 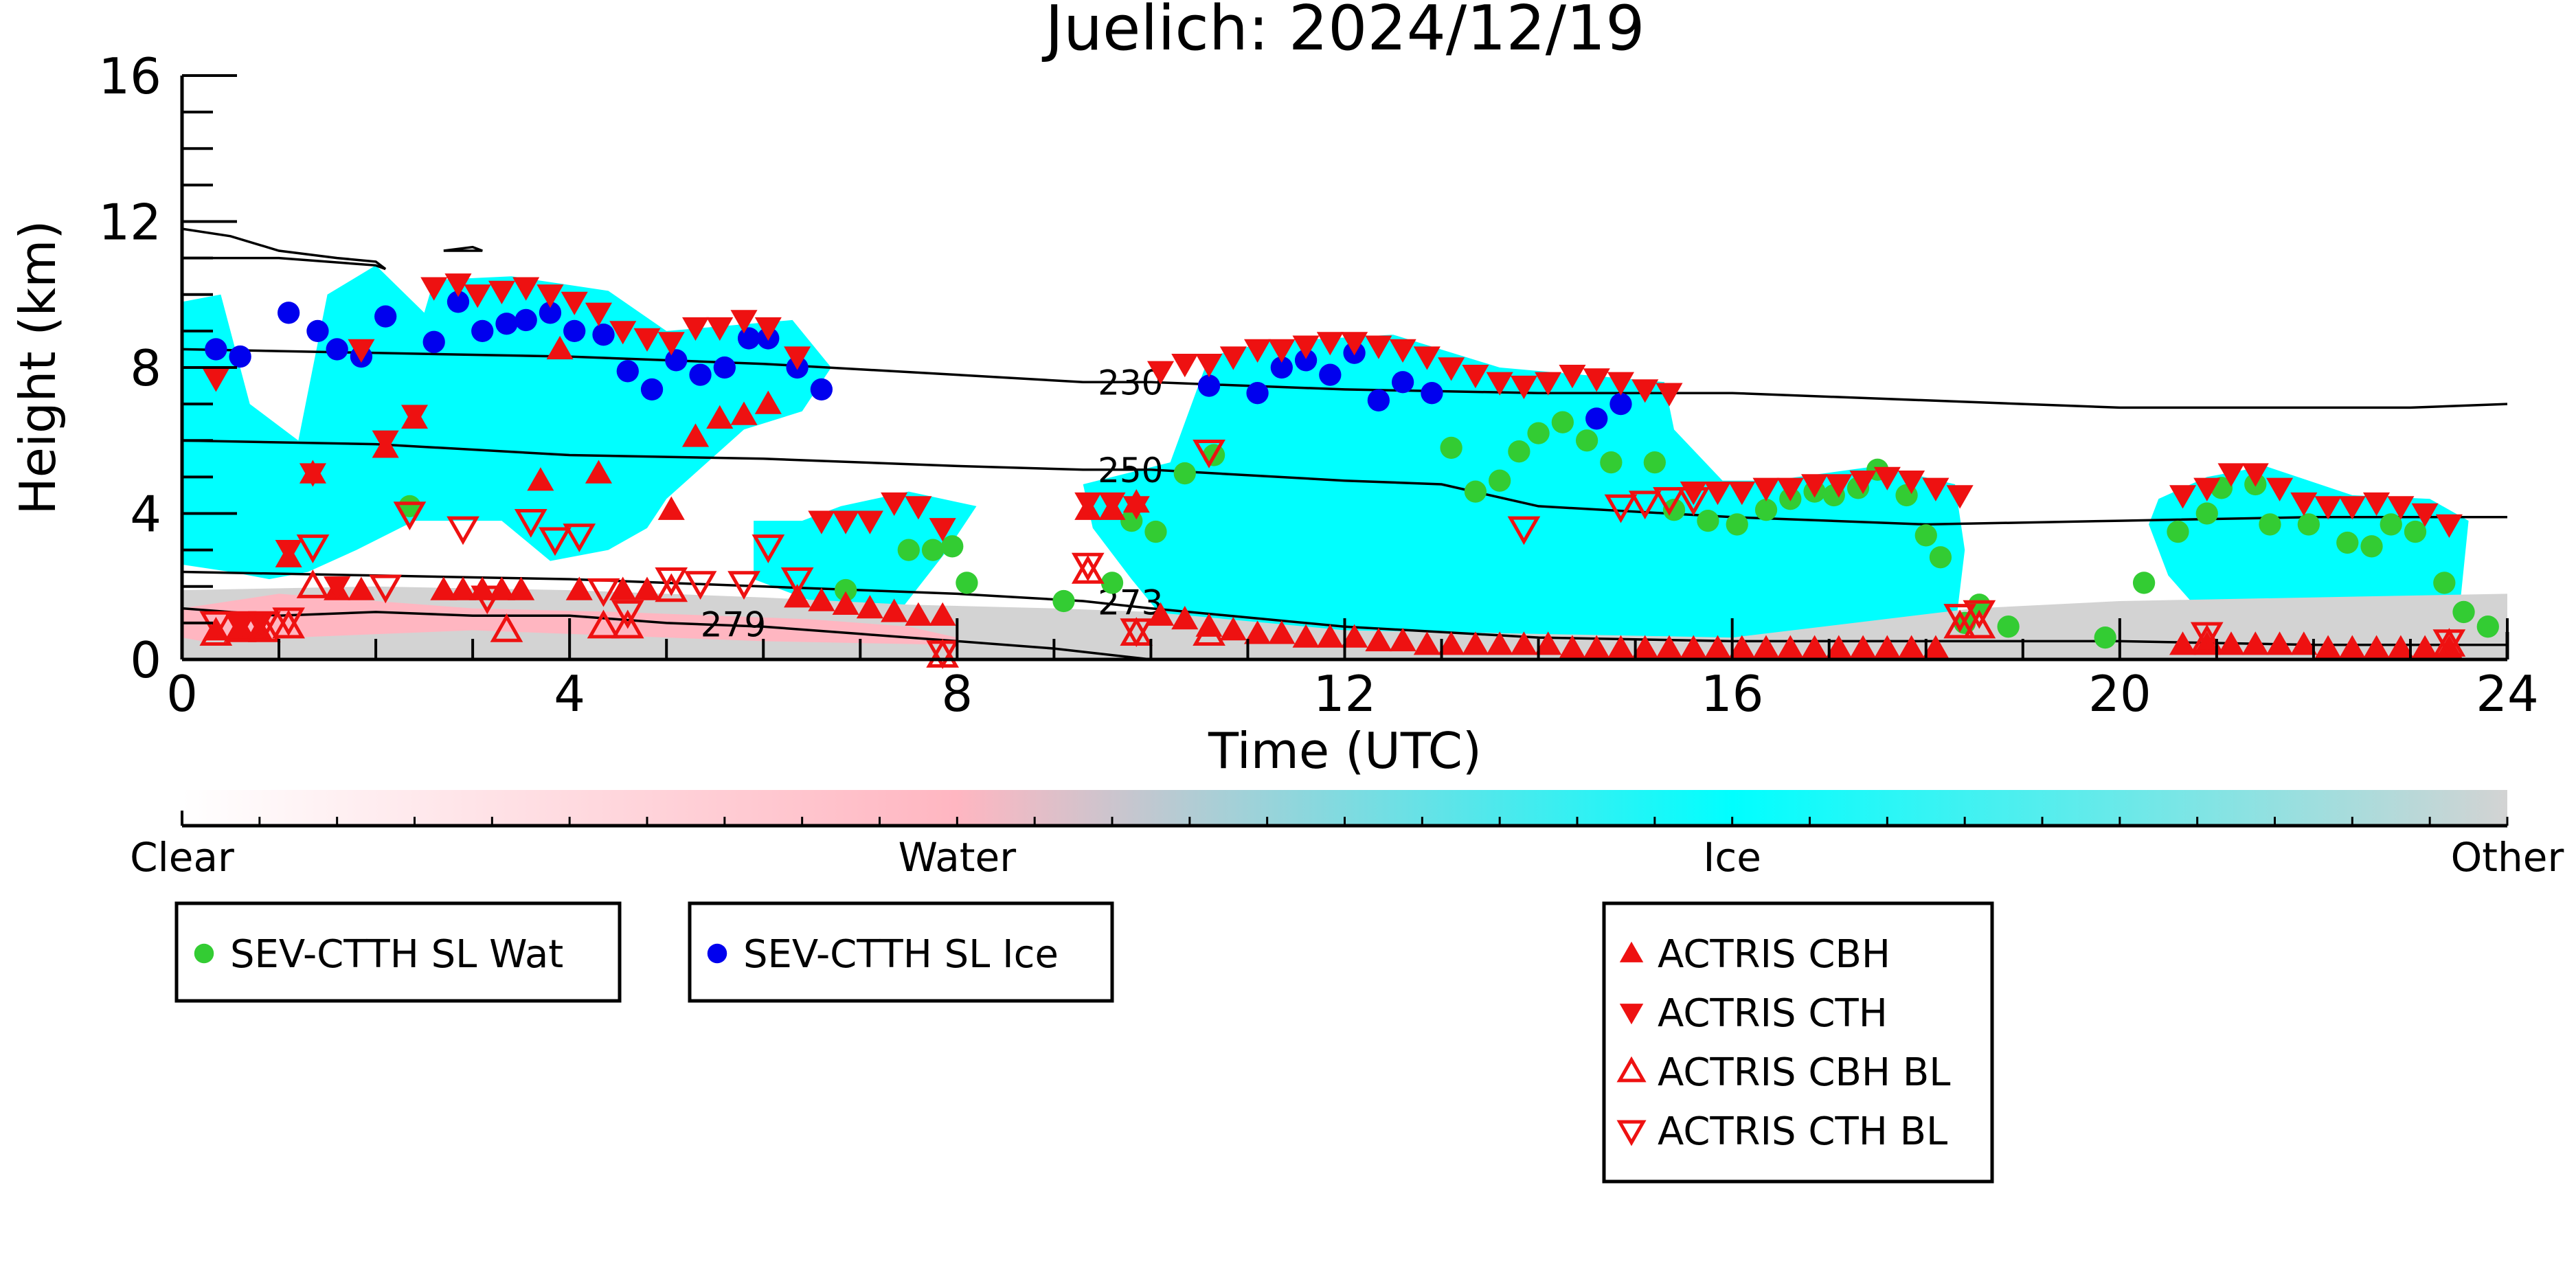 What do you see at coordinates (957, 694) in the screenshot?
I see `x-tick-label: 8` at bounding box center [957, 694].